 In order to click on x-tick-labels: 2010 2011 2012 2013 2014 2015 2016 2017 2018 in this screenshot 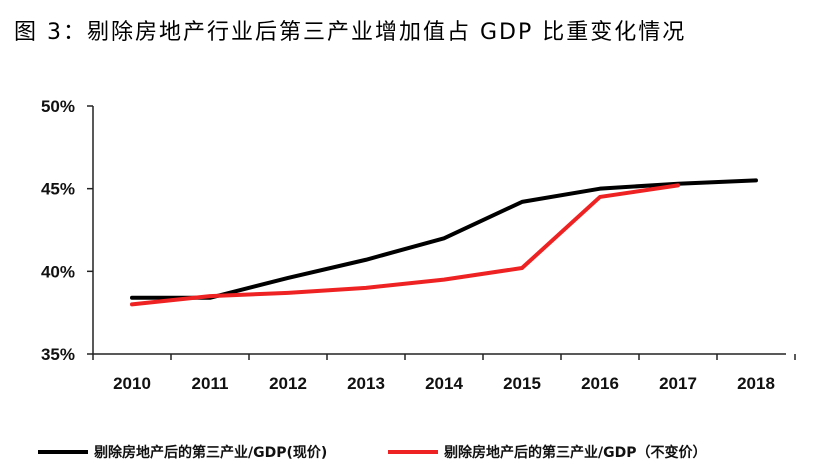, I will do `click(444, 383)`.